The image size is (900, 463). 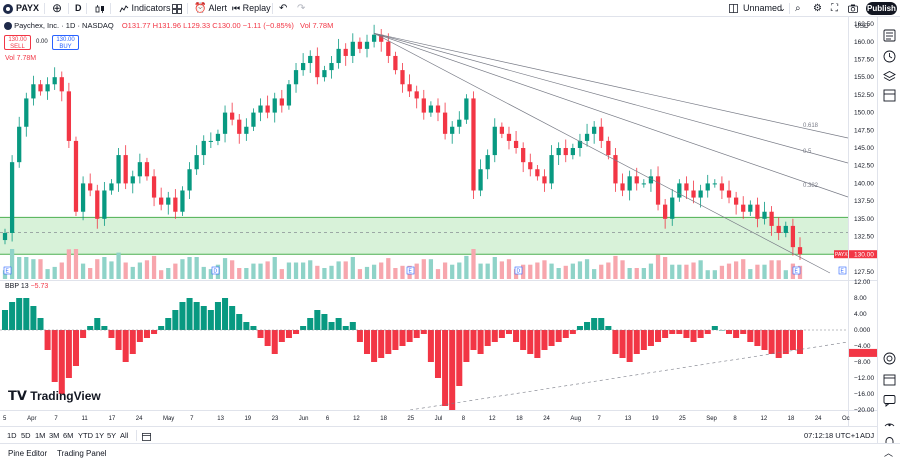 I want to click on range-1m: 1M, so click(x=40, y=435).